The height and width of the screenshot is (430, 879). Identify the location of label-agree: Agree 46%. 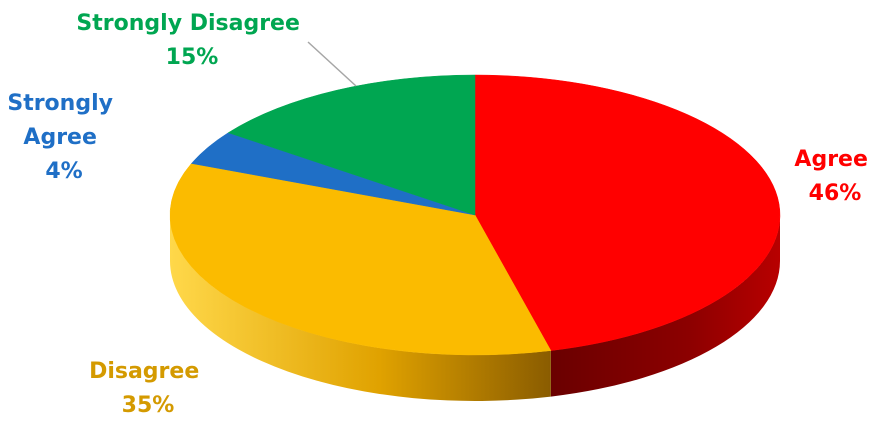
(834, 176).